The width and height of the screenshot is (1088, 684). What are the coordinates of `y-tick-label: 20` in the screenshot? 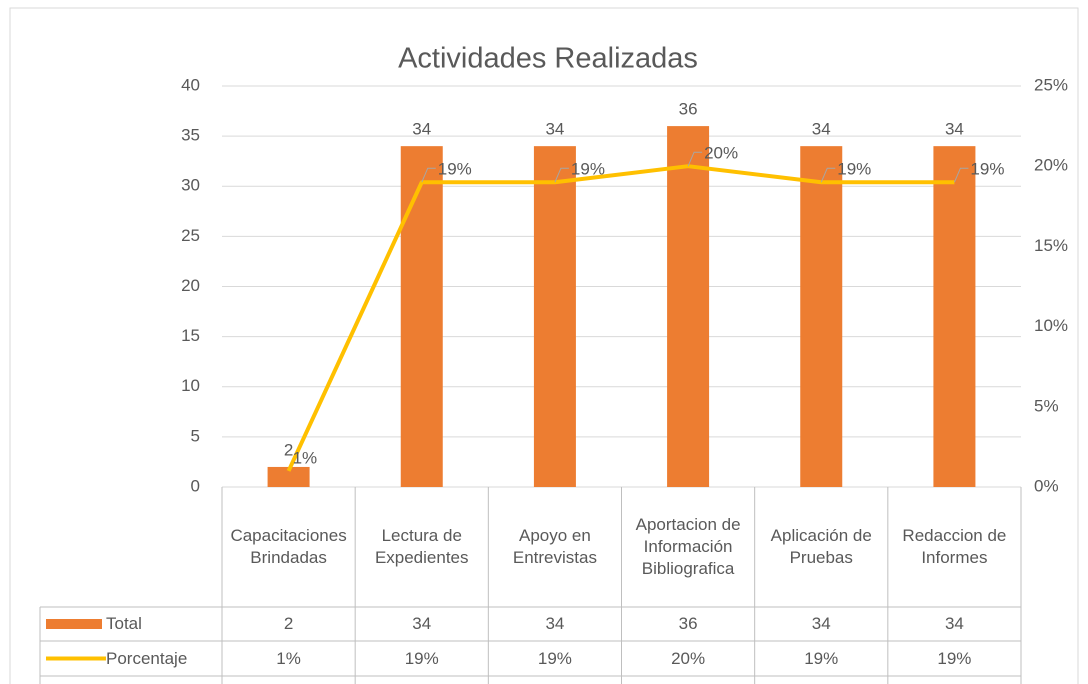 It's located at (190, 285).